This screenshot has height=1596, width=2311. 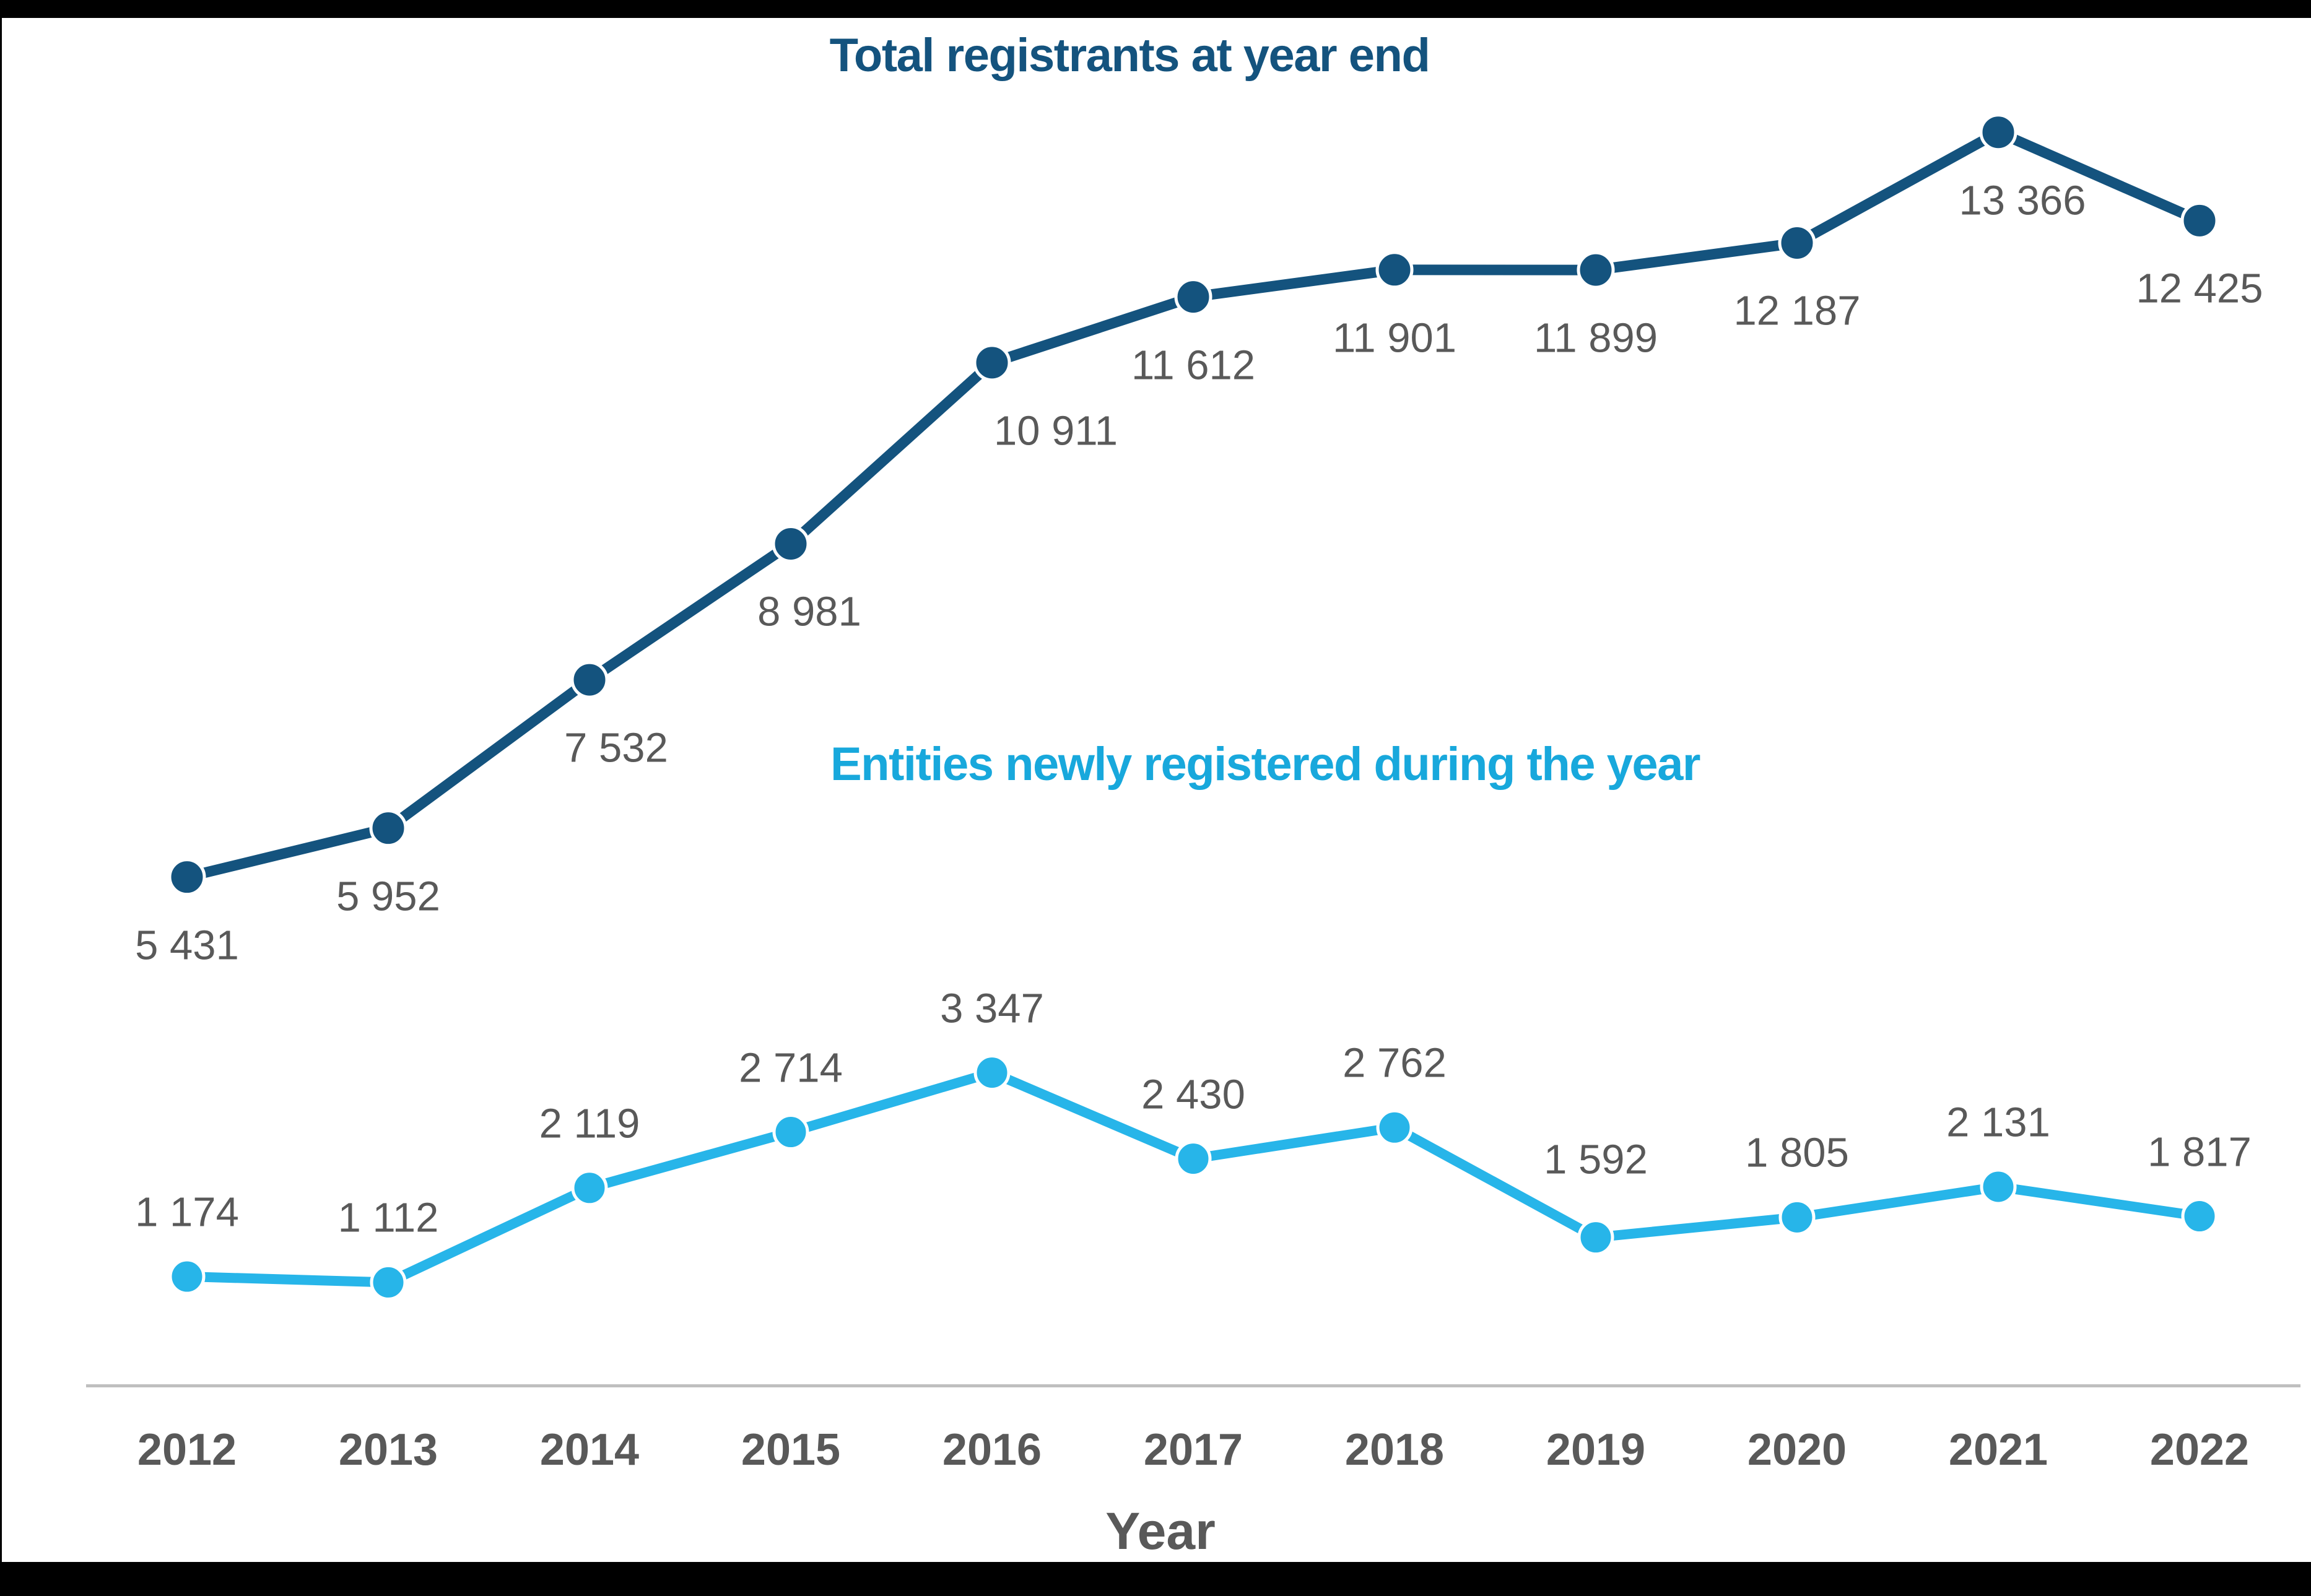 What do you see at coordinates (1797, 1217) in the screenshot?
I see `data-point-2020-s2` at bounding box center [1797, 1217].